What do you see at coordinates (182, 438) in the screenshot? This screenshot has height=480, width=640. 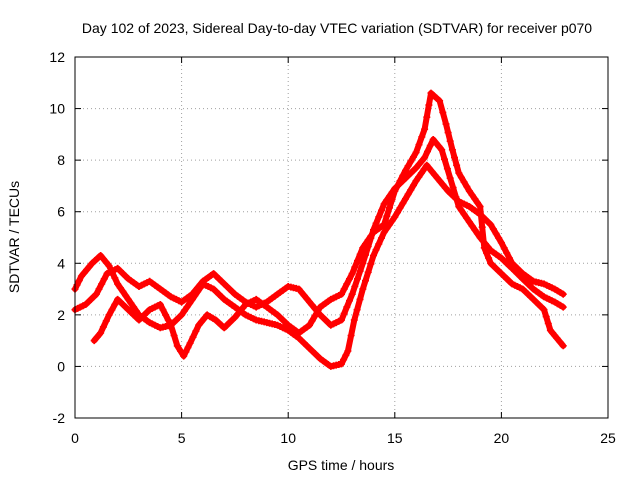 I see `x-tick-label: 5` at bounding box center [182, 438].